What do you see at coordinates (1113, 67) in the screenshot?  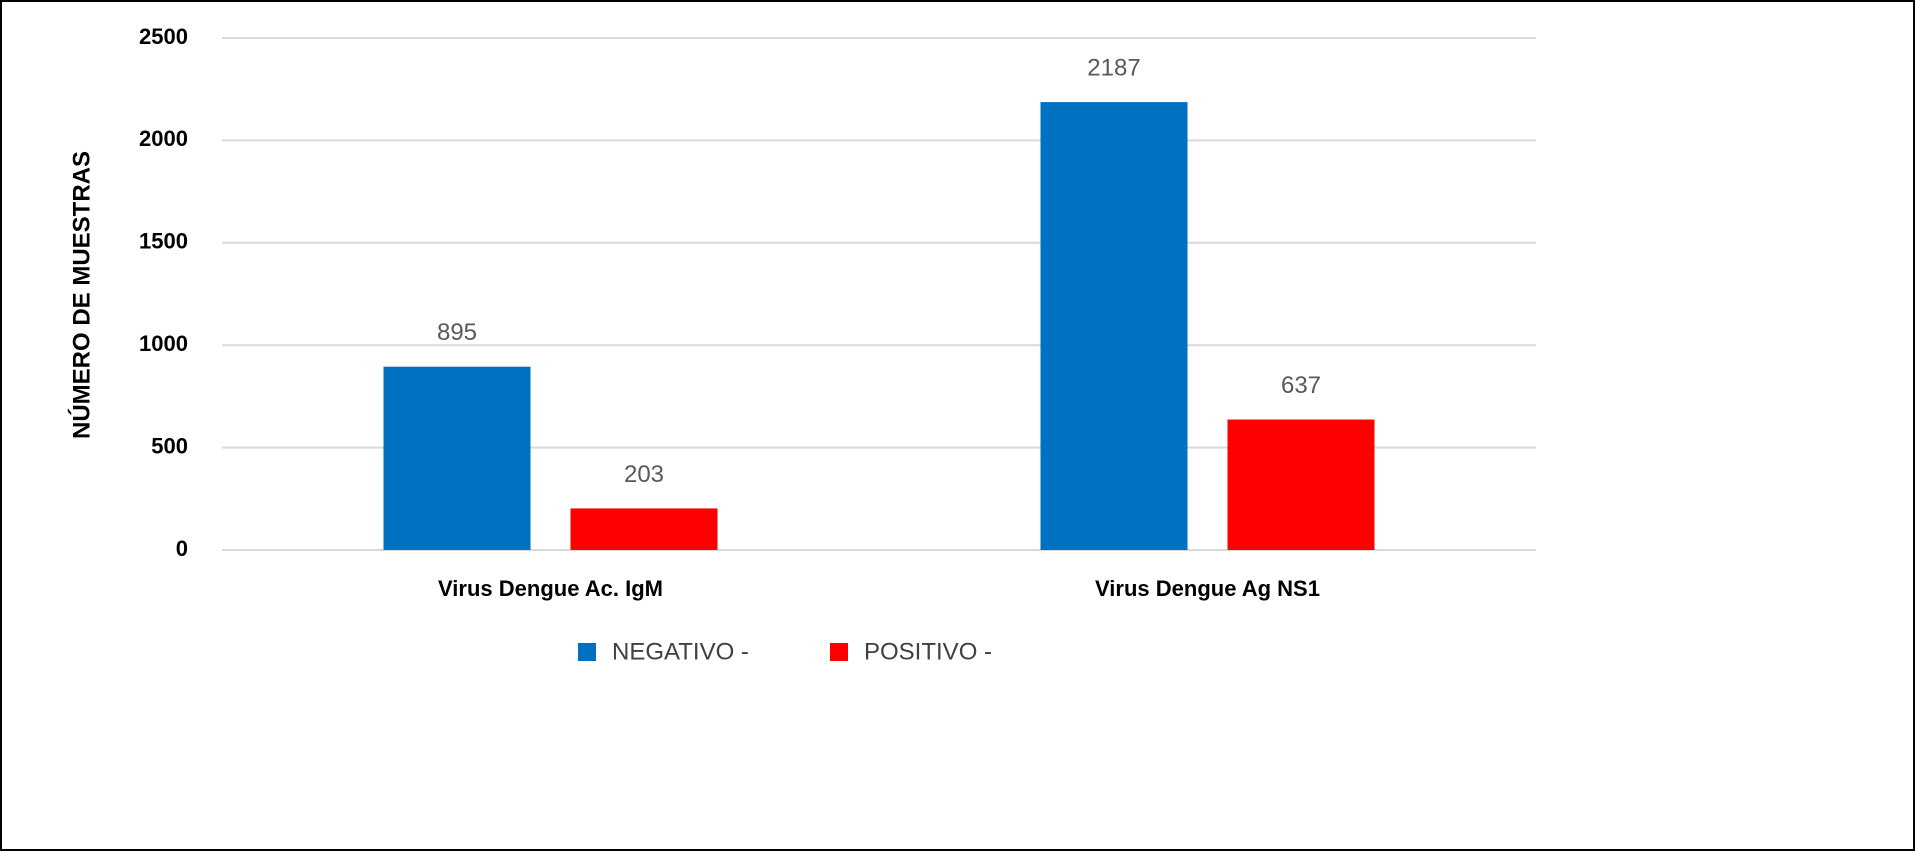 I see `data-label: 2187` at bounding box center [1113, 67].